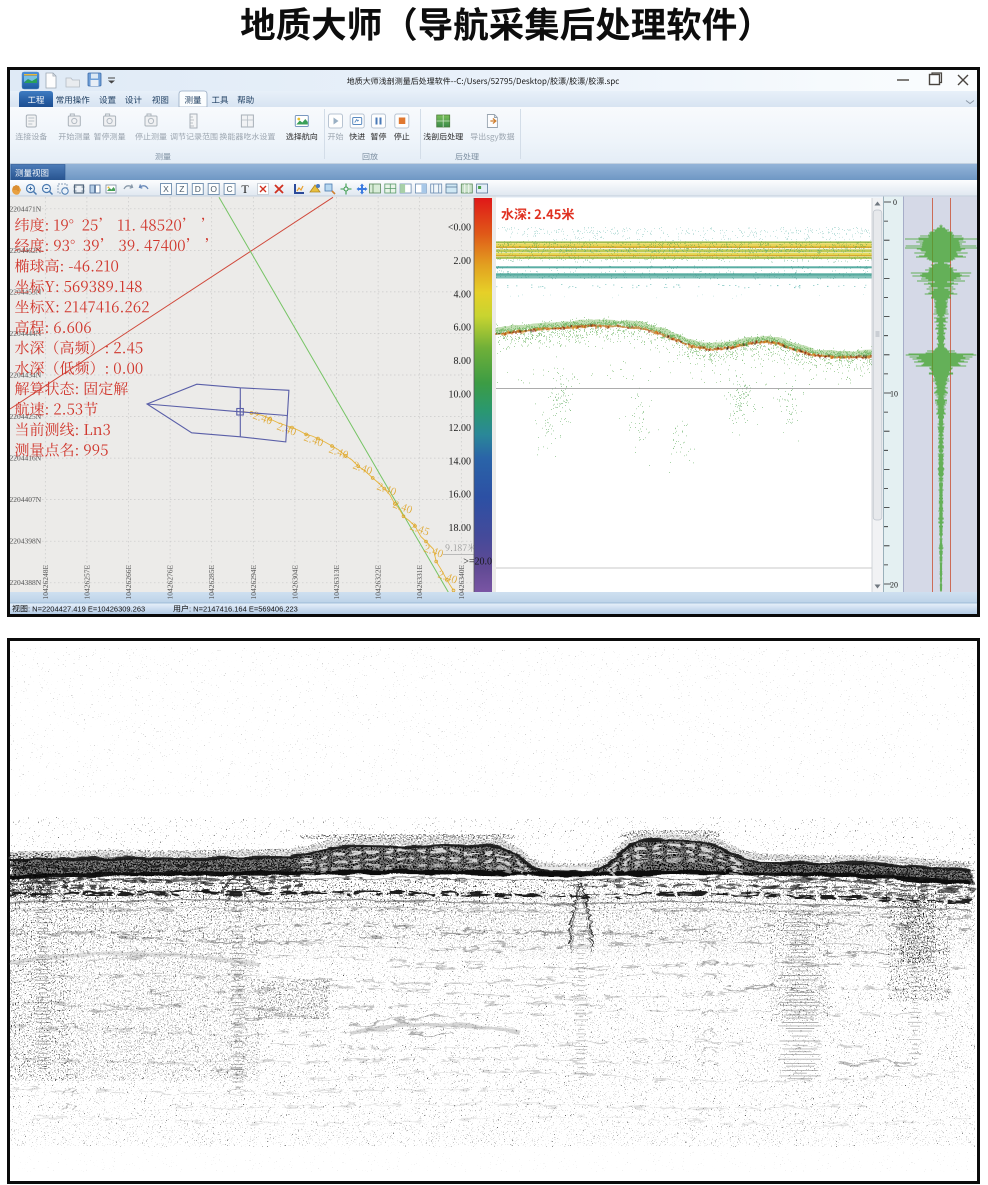 This screenshot has height=1185, width=988. Describe the element at coordinates (460, 528) in the screenshot. I see `svg-text: 18.00` at that location.